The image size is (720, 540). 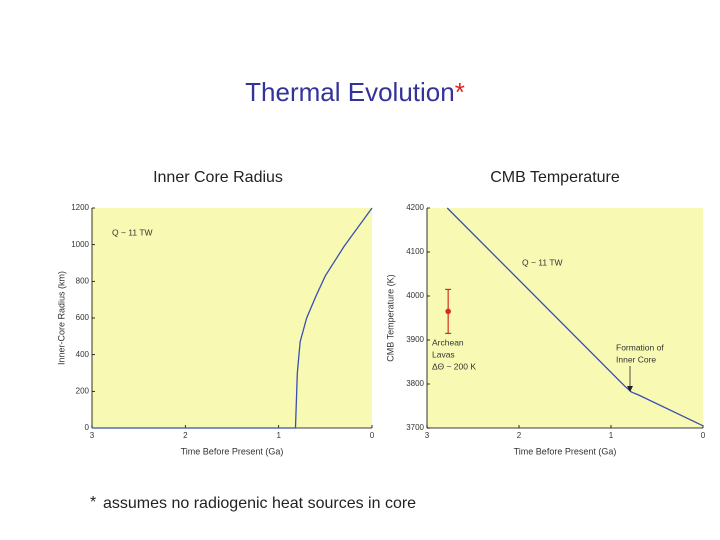 What do you see at coordinates (415, 251) in the screenshot?
I see `y-tick-label: 4100` at bounding box center [415, 251].